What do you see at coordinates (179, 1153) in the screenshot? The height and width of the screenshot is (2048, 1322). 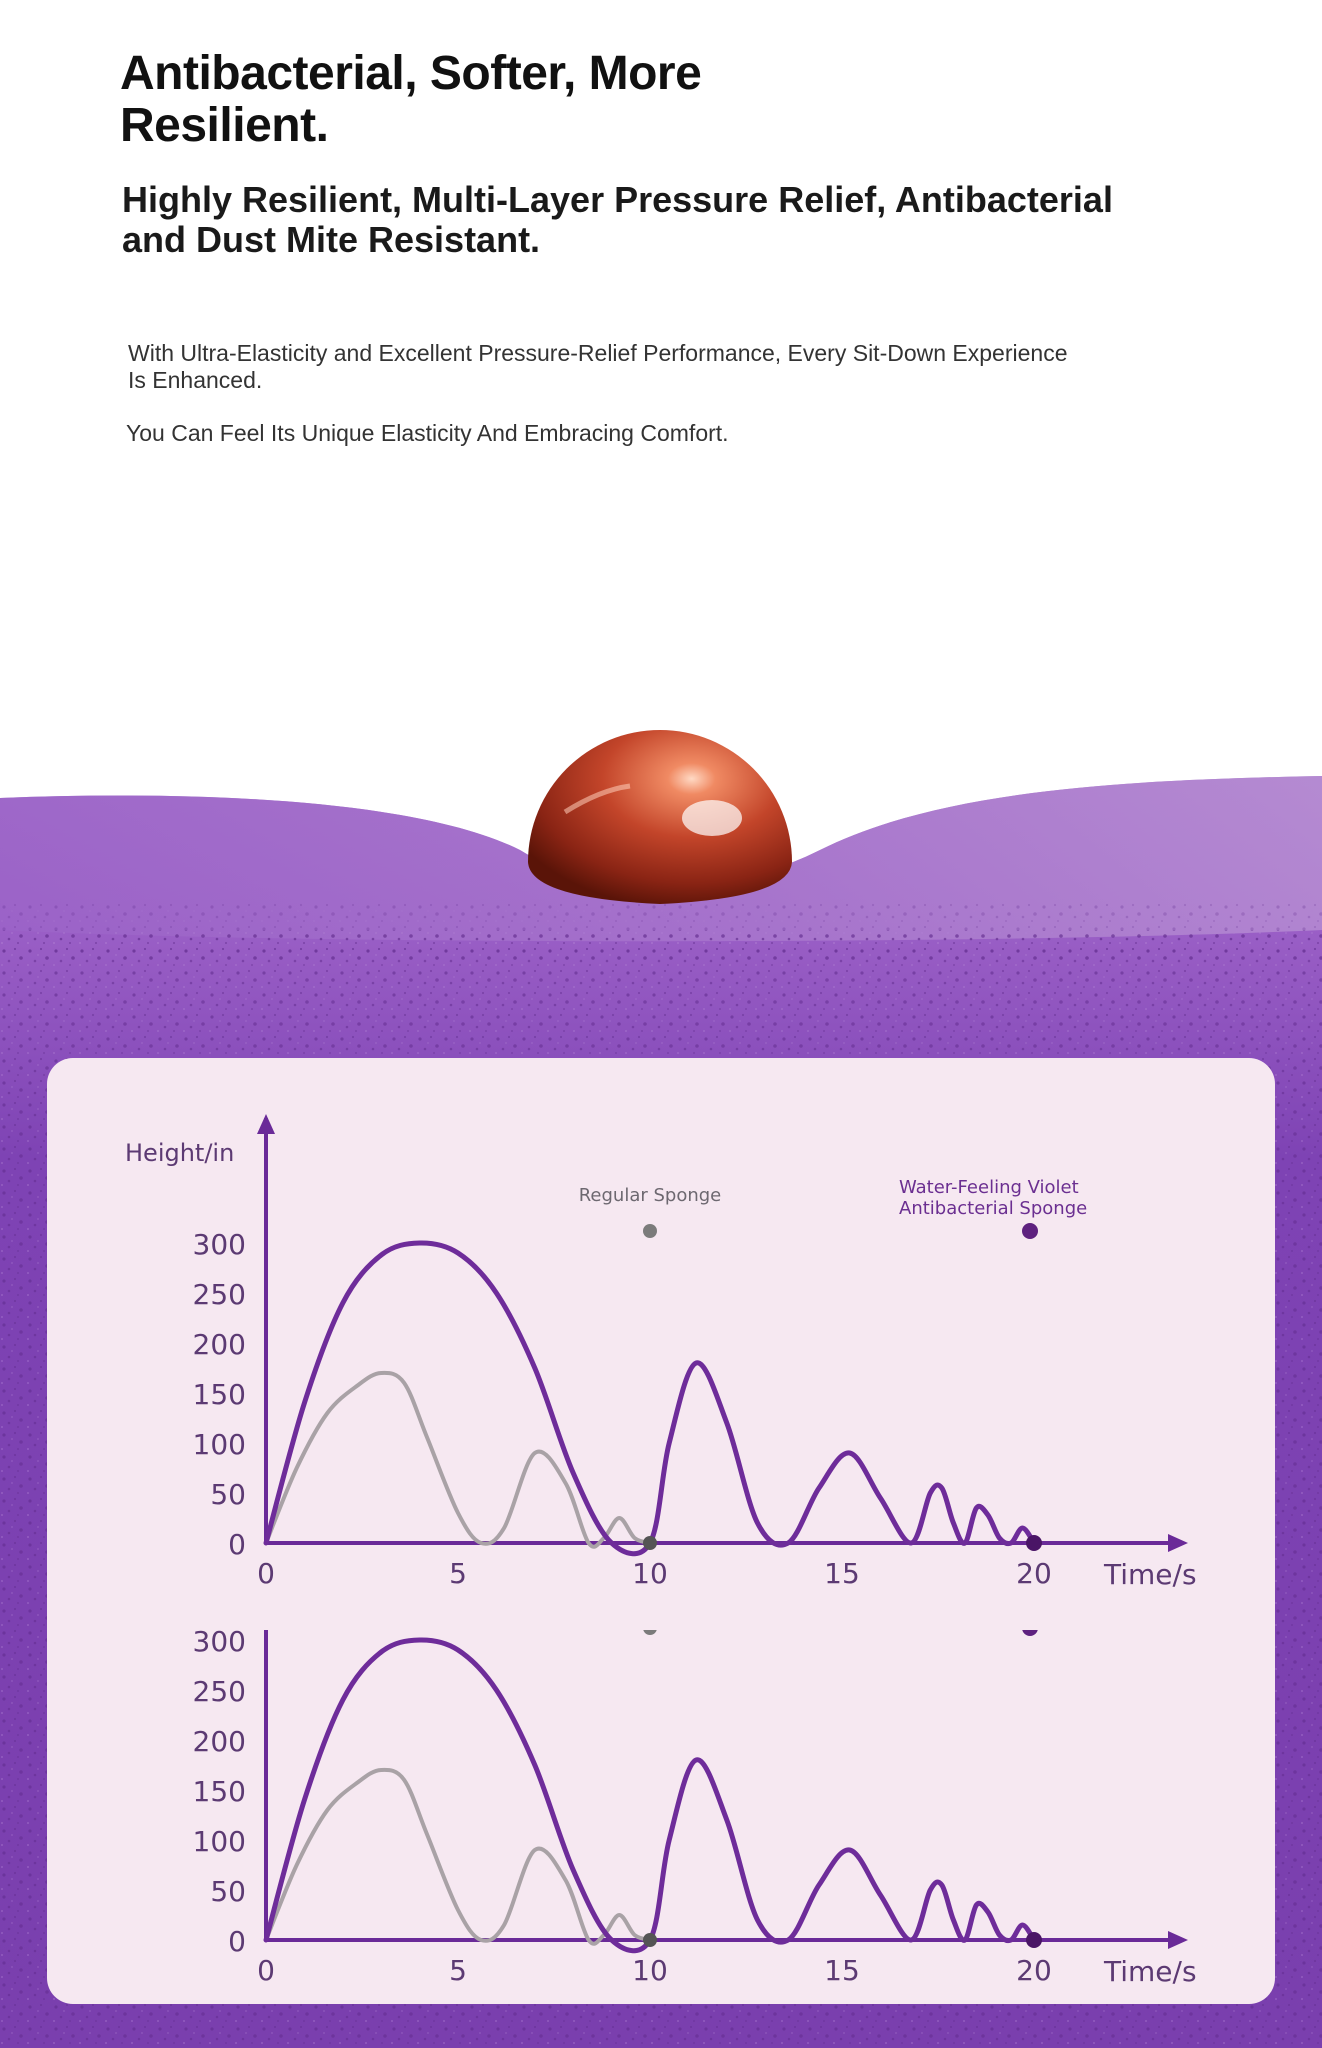 I see `y-axis-label: Height/in` at bounding box center [179, 1153].